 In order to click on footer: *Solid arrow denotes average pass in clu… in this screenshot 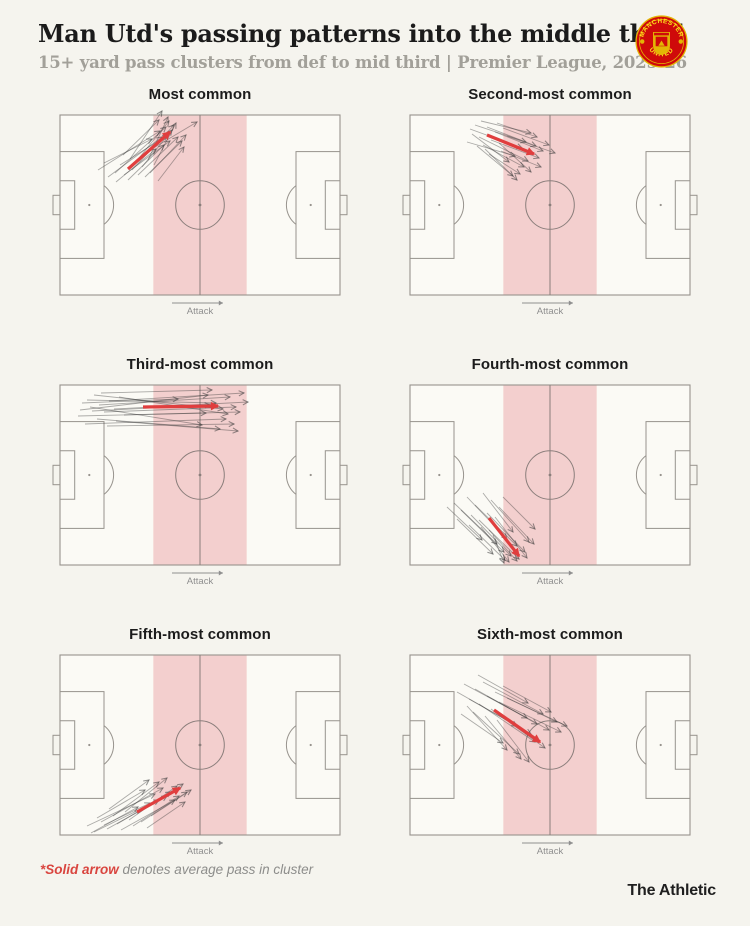, I will do `click(375, 880)`.